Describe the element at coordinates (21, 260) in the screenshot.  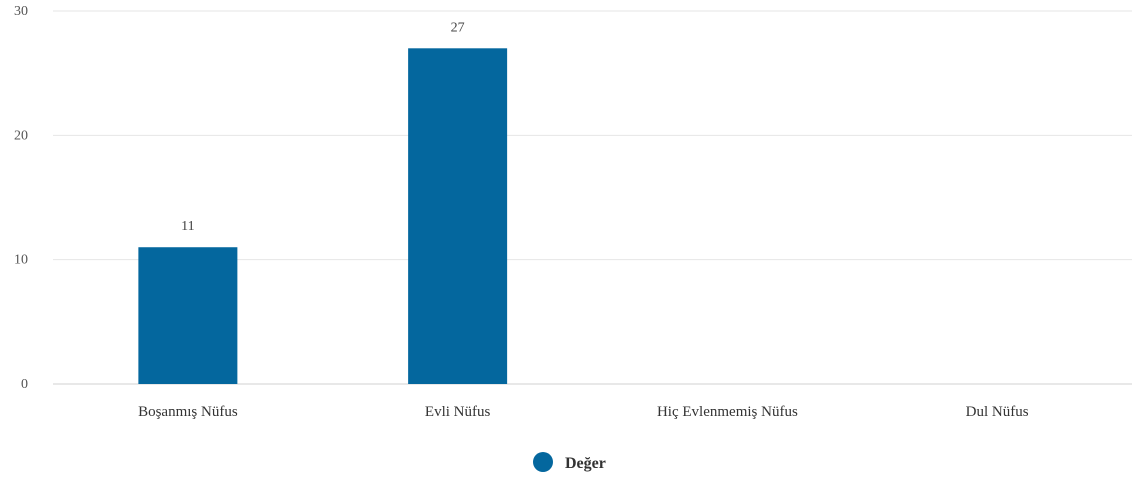
I see `y-tick-label: 10` at that location.